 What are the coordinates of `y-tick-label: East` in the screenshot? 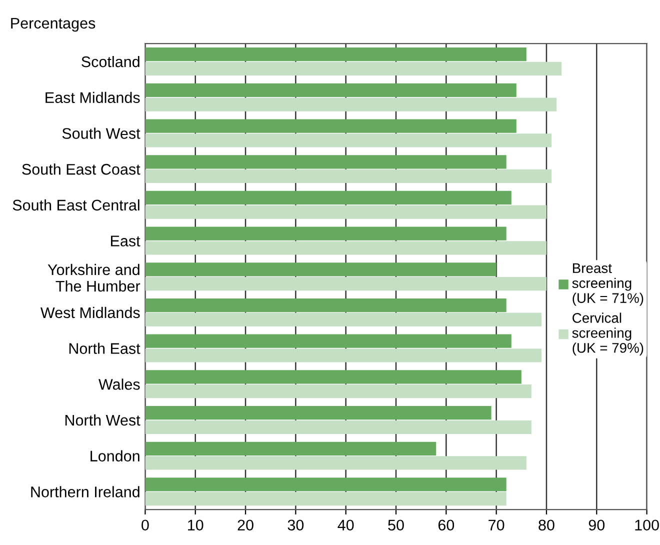 It's located at (125, 241).